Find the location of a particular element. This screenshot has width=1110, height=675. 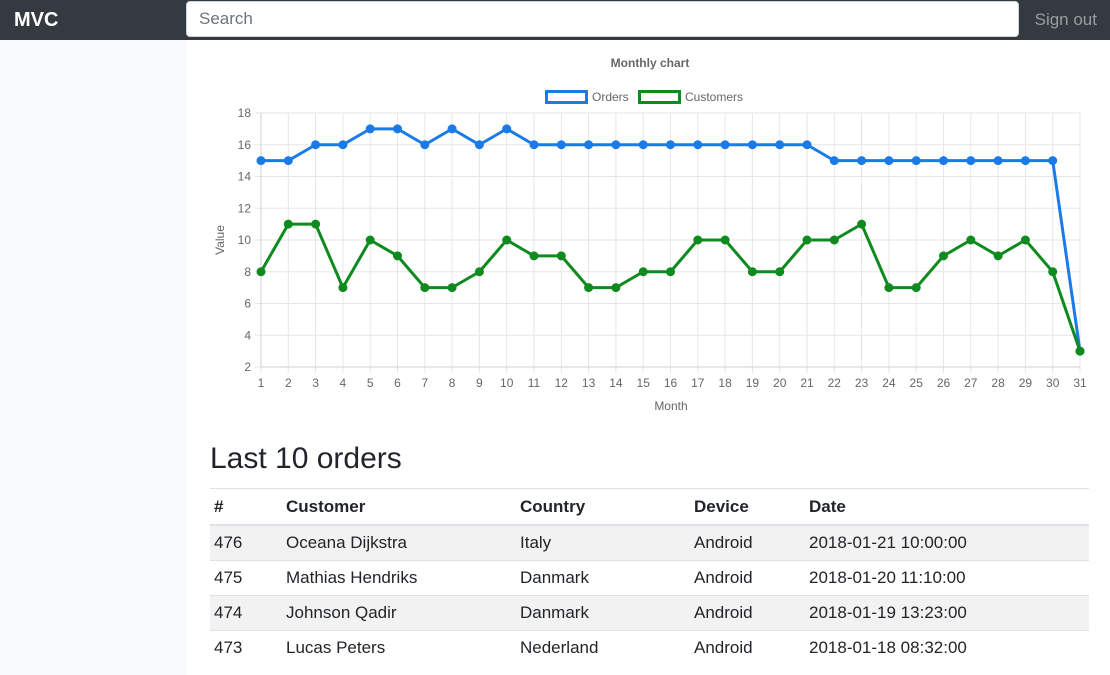

x-tick-label: 27 is located at coordinates (971, 383).